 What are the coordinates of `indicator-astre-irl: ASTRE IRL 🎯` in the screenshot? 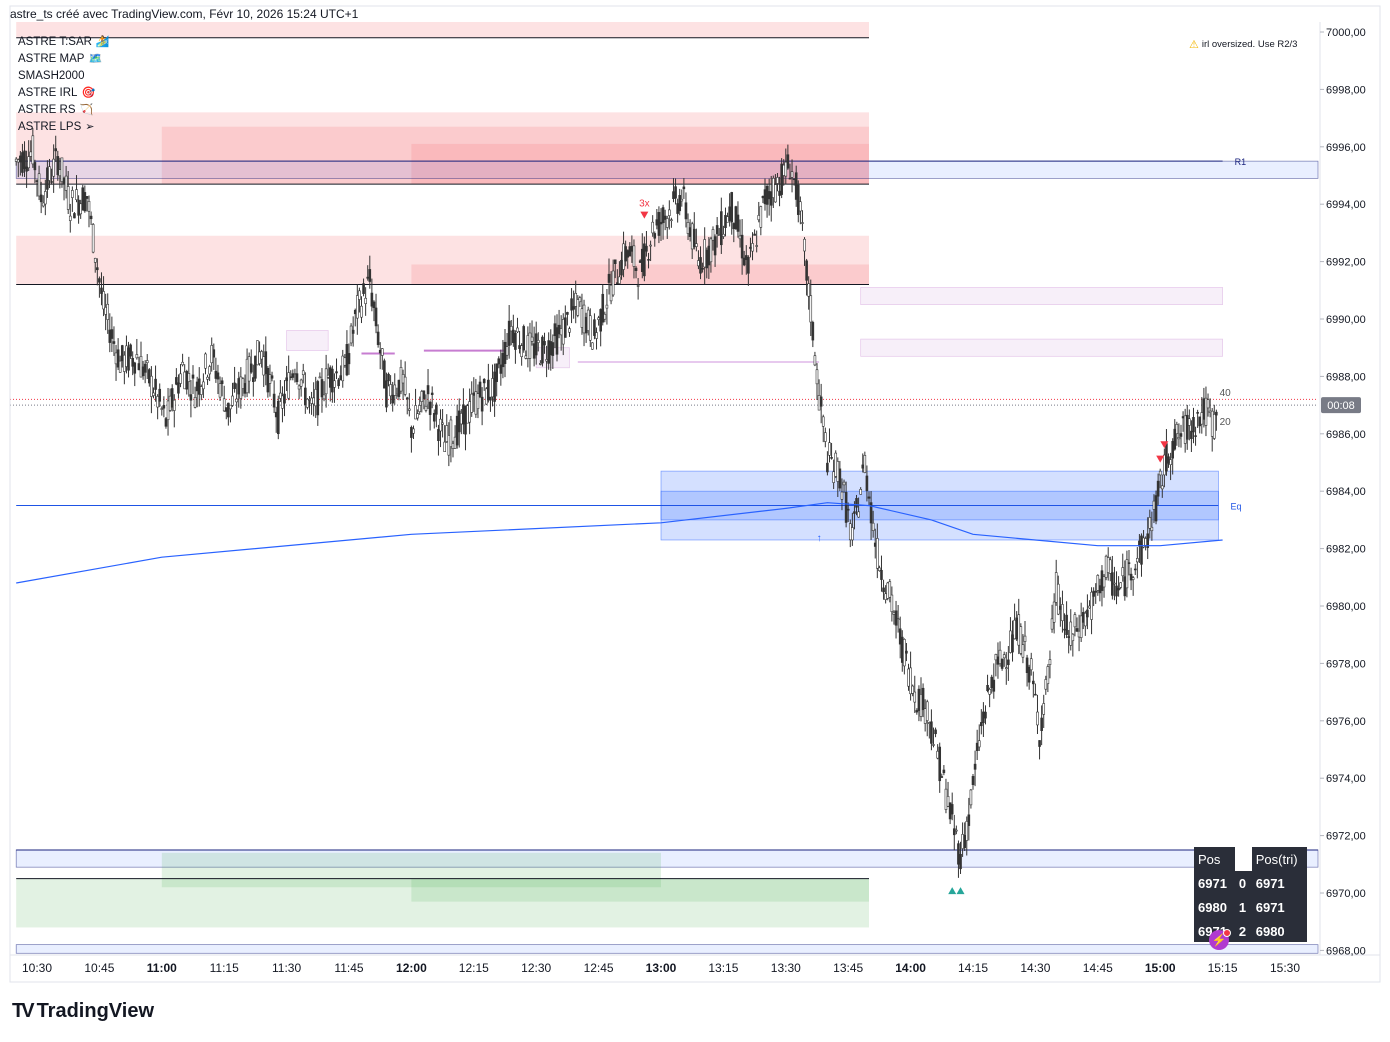 It's located at (64, 93).